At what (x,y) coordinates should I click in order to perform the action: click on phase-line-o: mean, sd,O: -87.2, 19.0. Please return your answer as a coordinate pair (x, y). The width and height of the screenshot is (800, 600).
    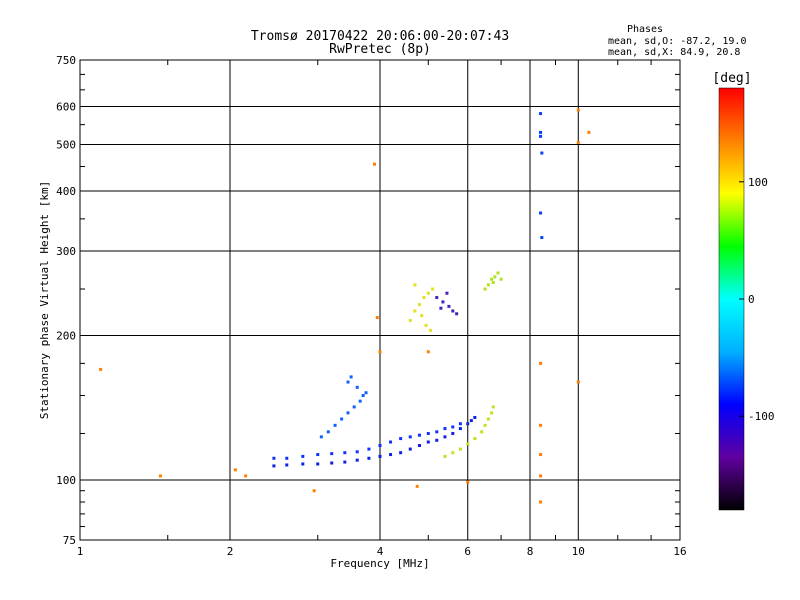
    Looking at the image, I should click on (677, 41).